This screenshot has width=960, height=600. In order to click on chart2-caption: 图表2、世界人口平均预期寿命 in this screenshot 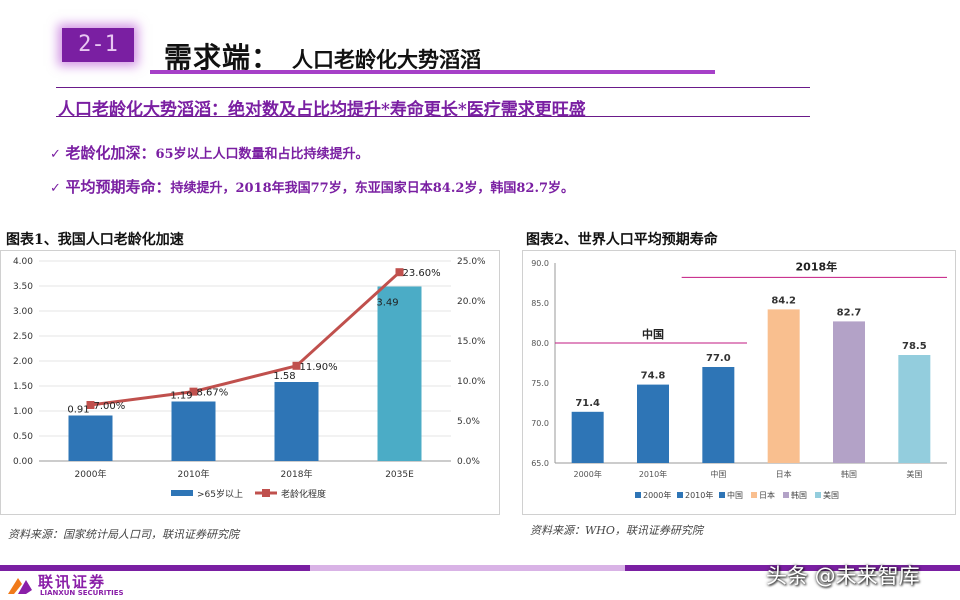, I will do `click(622, 240)`.